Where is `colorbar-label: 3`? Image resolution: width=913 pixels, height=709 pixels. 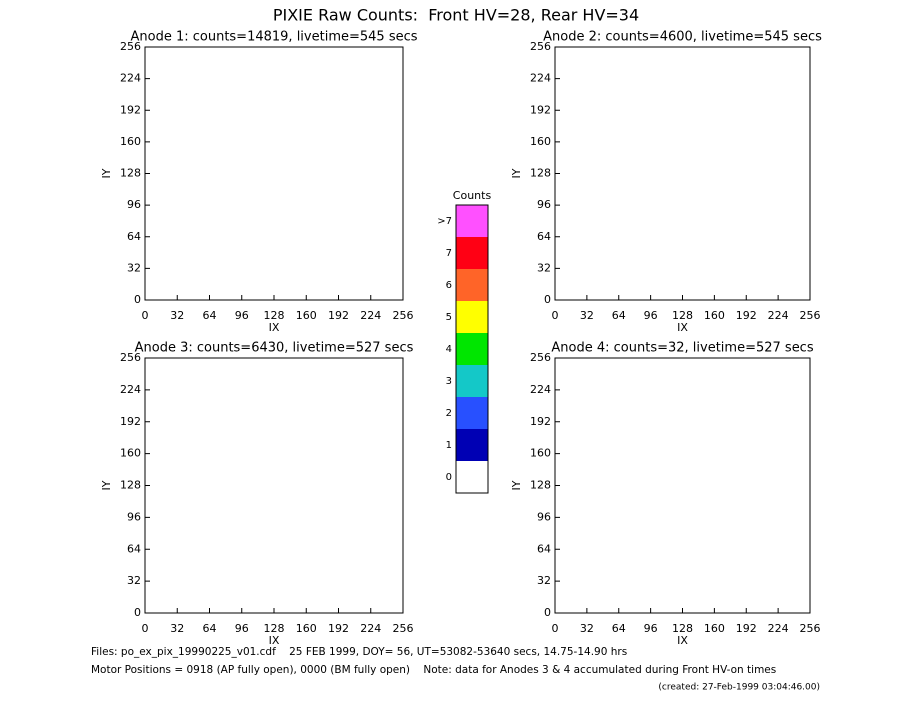
colorbar-label: 3 is located at coordinates (449, 381).